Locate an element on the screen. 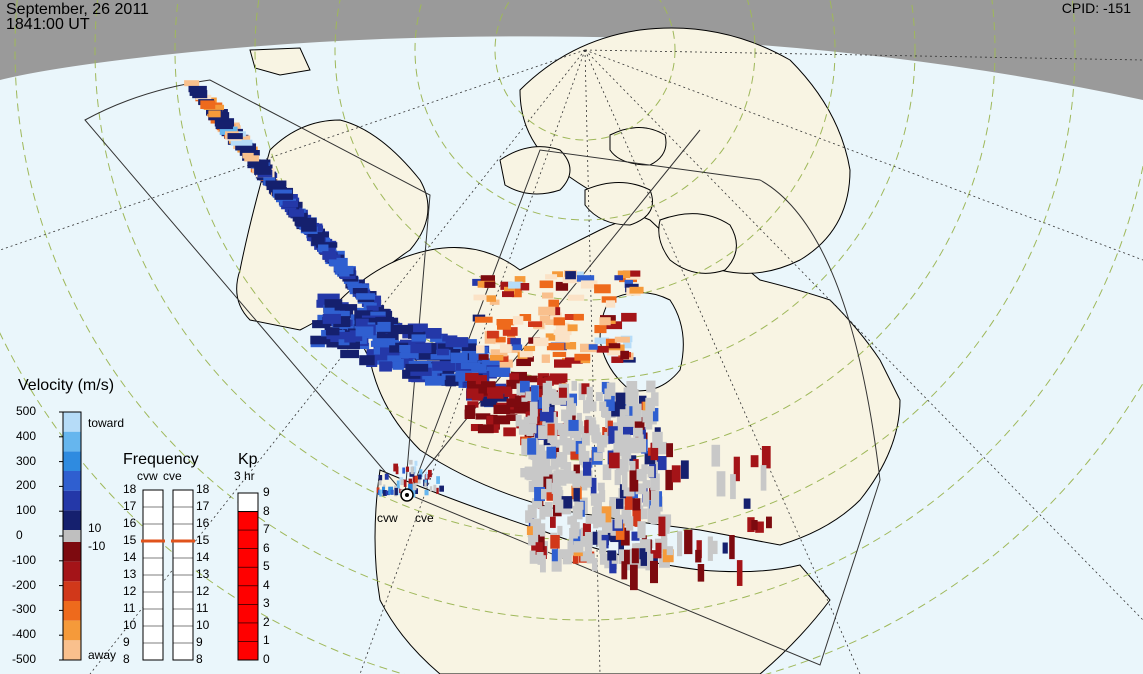  velocity-tick-label: -200 is located at coordinates (24, 584).